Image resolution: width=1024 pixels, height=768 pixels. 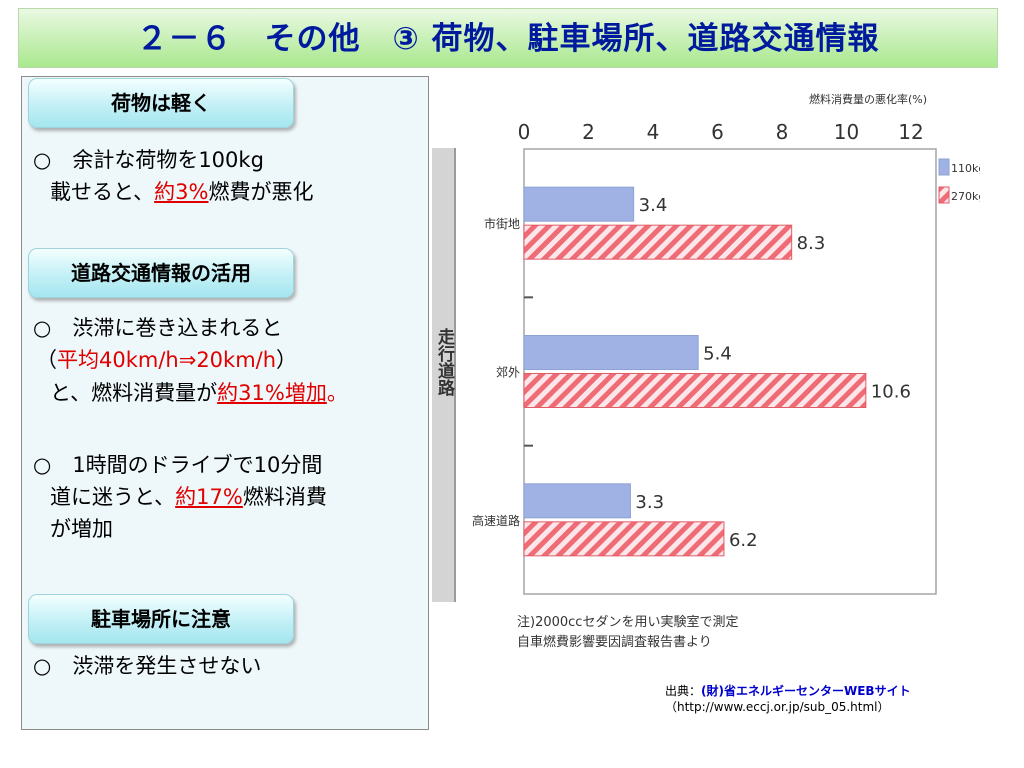 I want to click on heading-luggage: 荷物は軽く, so click(x=161, y=103).